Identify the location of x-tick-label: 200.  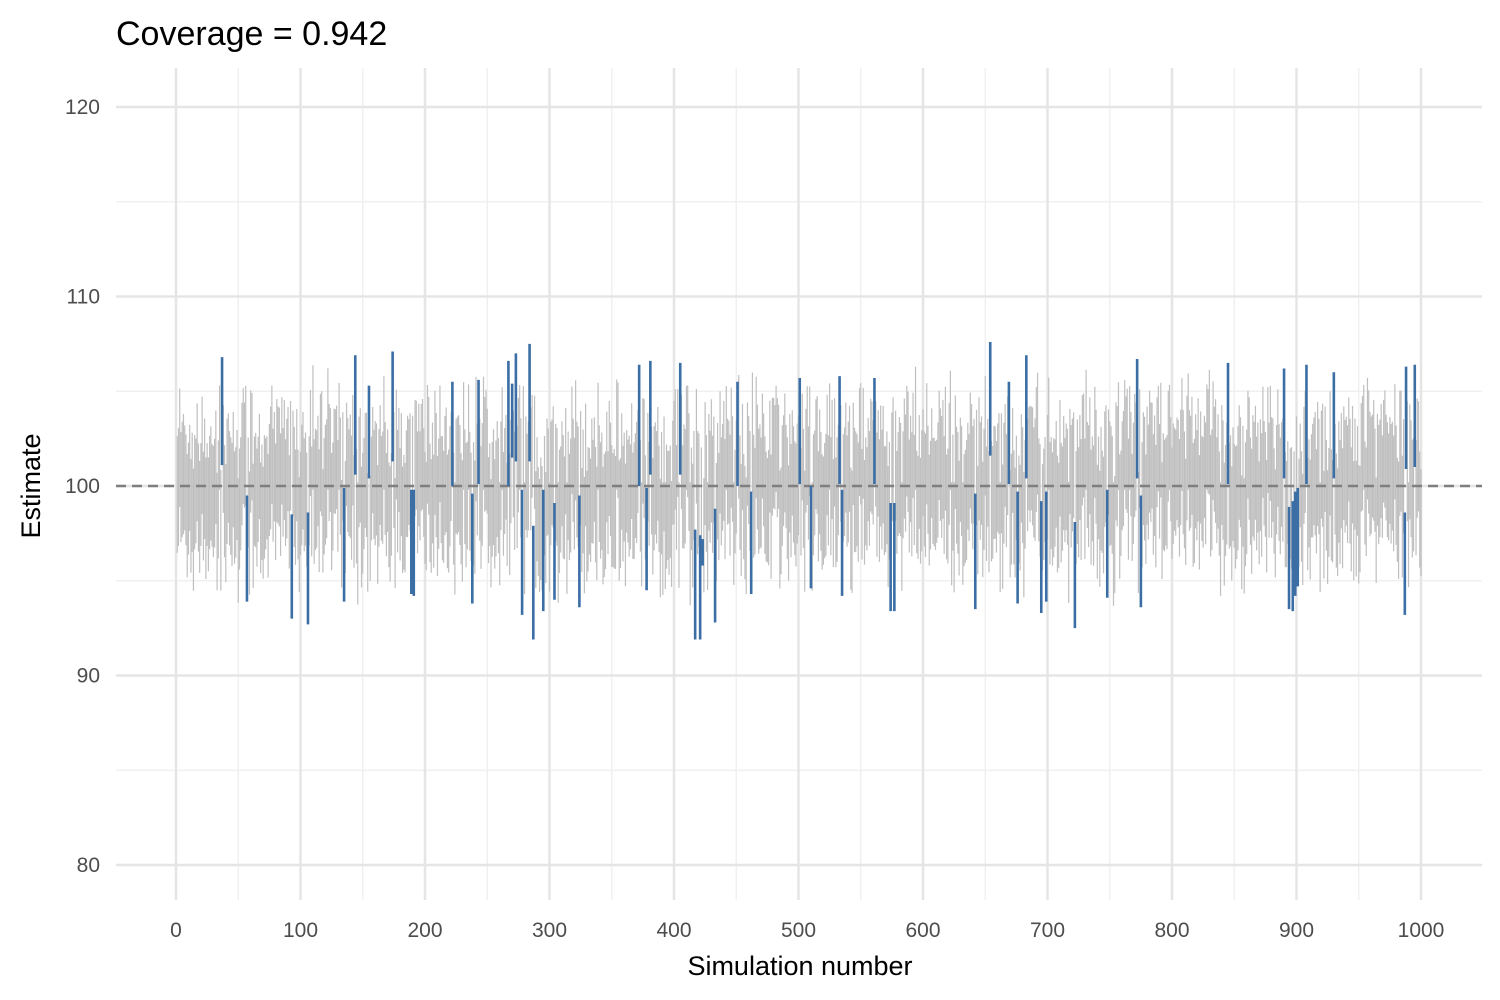
(424, 930).